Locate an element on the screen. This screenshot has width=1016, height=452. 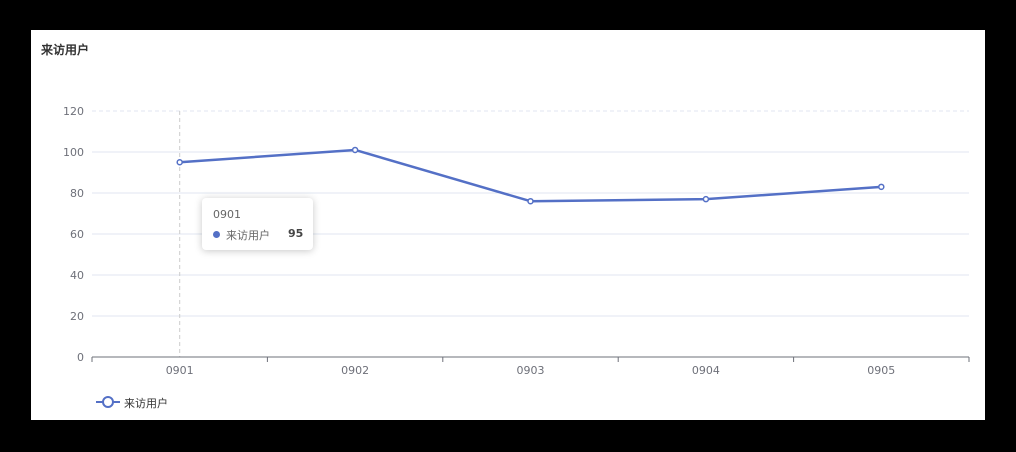
legend-item: 来访用户 is located at coordinates (132, 402).